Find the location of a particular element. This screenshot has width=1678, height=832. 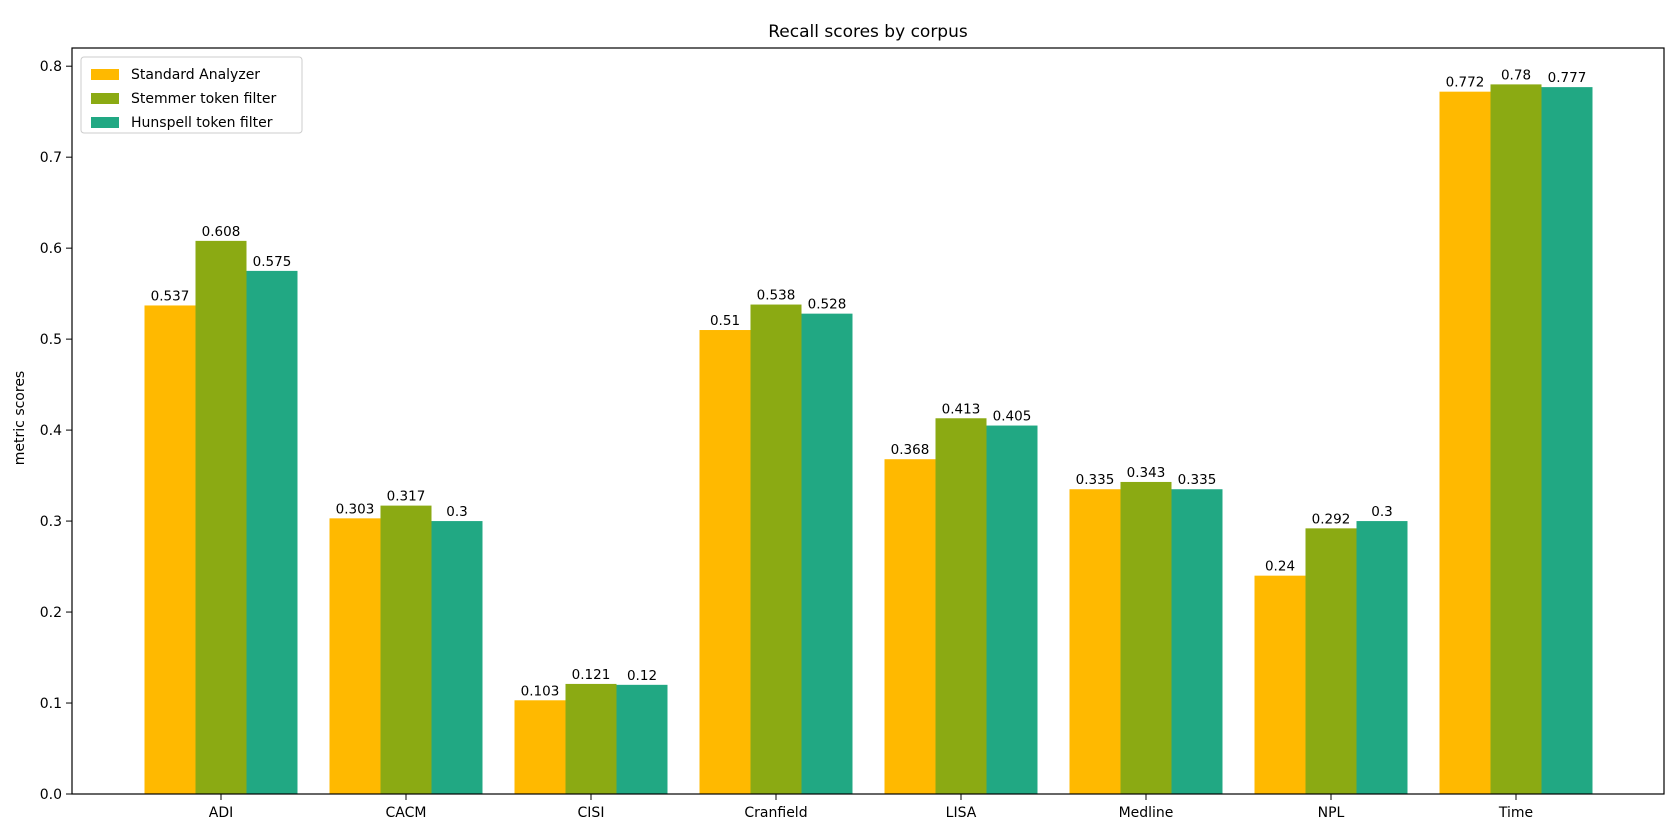

legend-frame is located at coordinates (191, 95).